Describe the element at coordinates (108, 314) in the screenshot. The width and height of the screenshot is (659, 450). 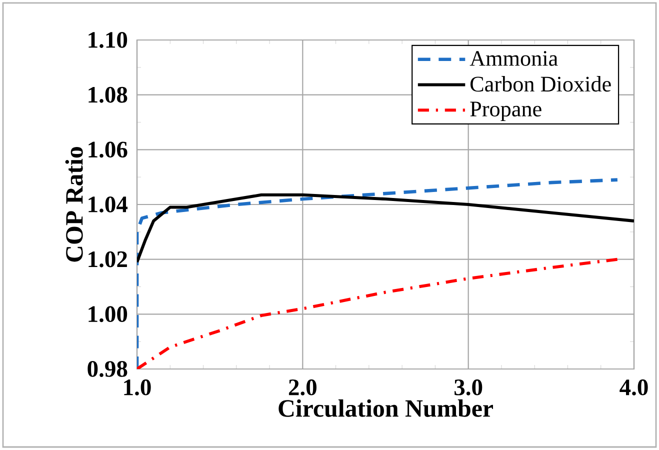
I see `y-tick-label: 1.00` at that location.